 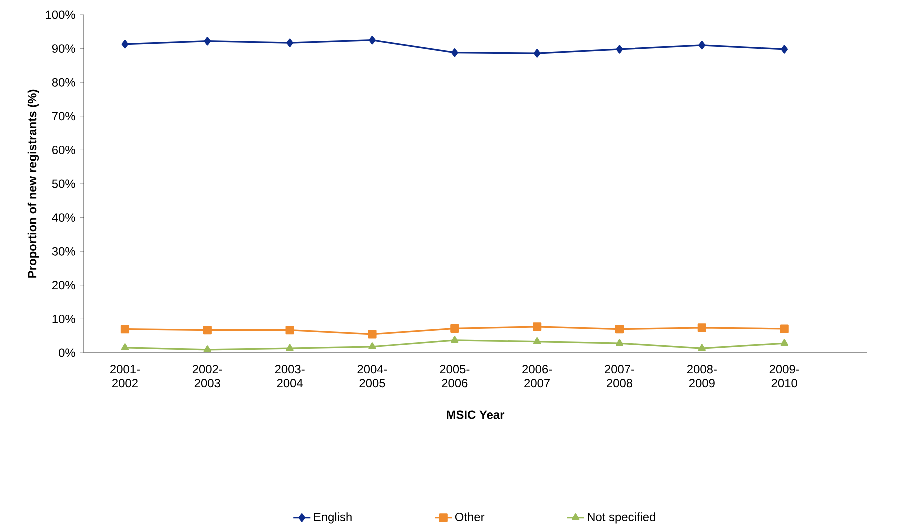 I want to click on y-tick-label: 20%, so click(x=64, y=285).